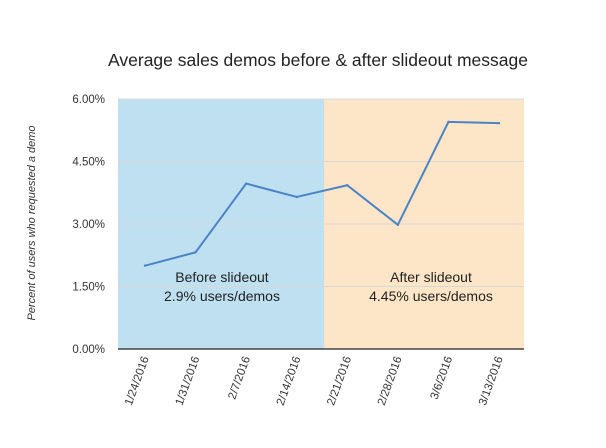 The height and width of the screenshot is (448, 606). Describe the element at coordinates (88, 100) in the screenshot. I see `y-tick-label: 6.00%` at that location.